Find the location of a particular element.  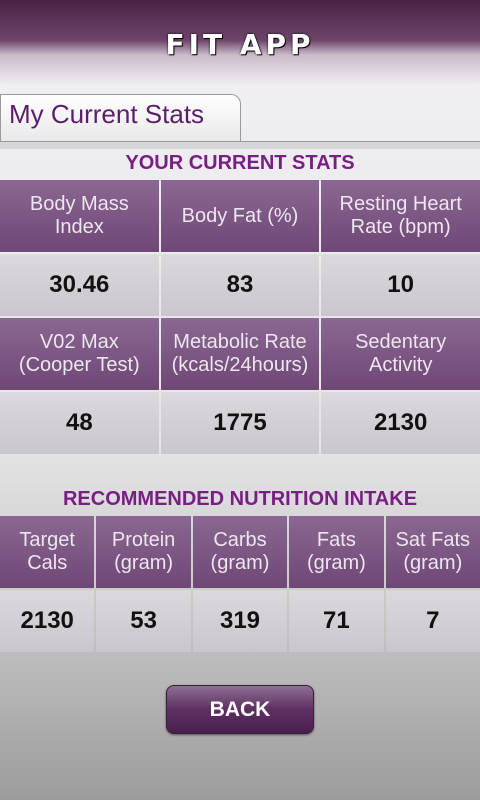

header-bar is located at coordinates (240, 44).